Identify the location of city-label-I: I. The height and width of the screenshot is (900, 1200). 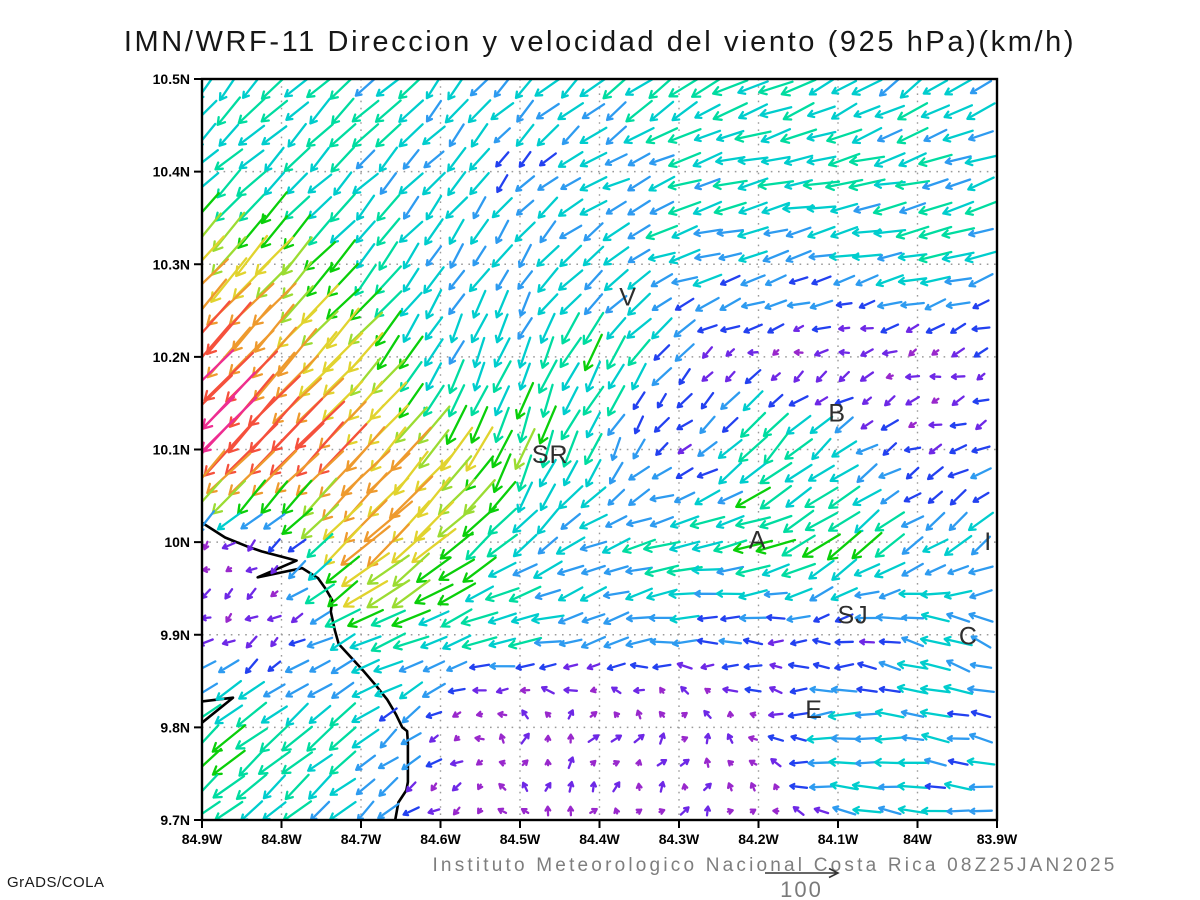
(988, 542).